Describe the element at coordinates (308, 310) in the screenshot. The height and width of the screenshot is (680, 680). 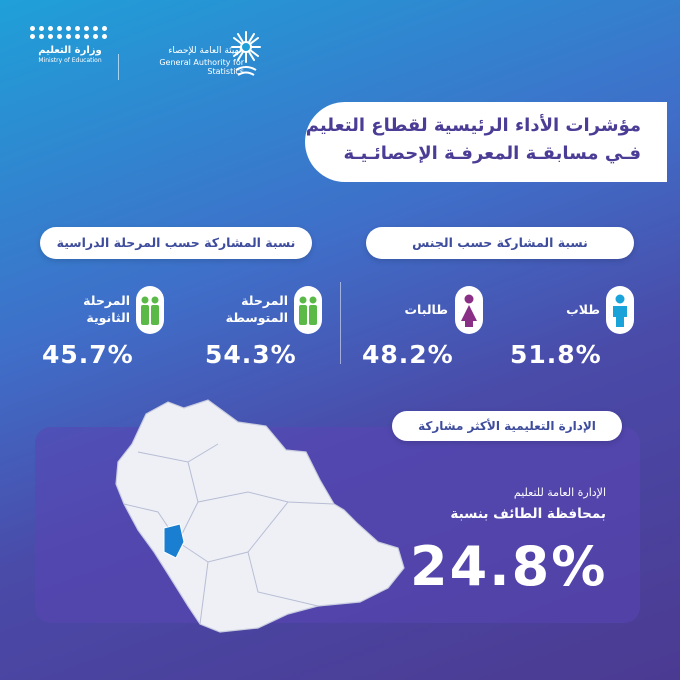
I see `intermediate-students-icon` at that location.